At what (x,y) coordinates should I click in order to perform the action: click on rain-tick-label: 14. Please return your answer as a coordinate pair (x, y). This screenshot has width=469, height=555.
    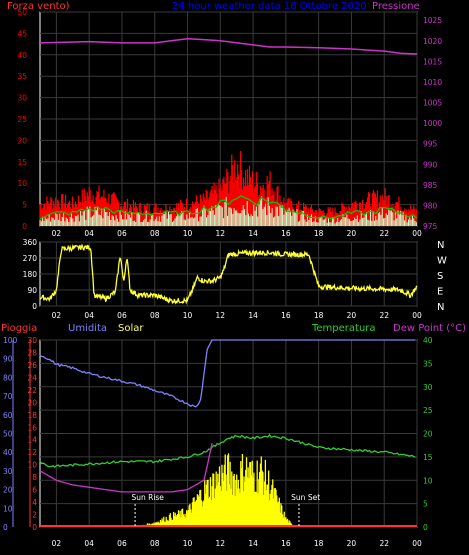
    Looking at the image, I should click on (32, 440).